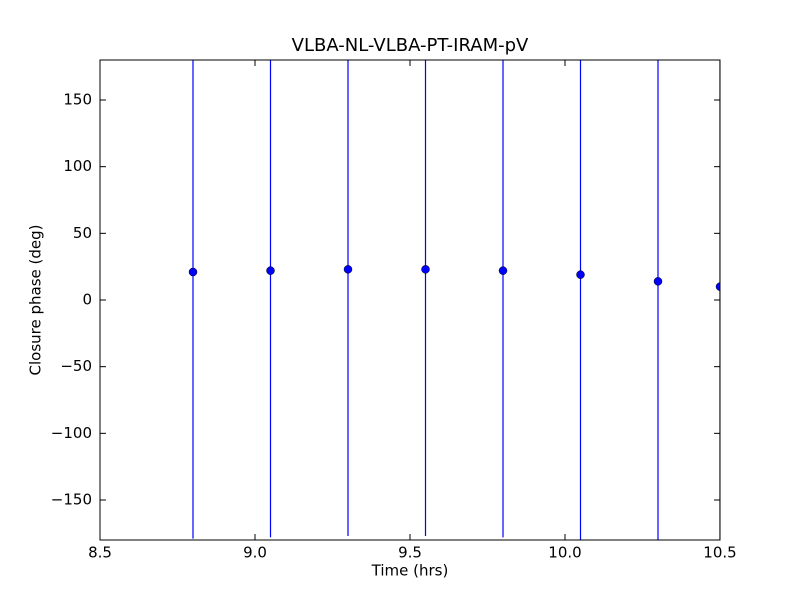  What do you see at coordinates (87, 300) in the screenshot?
I see `y-tick-label: 0` at bounding box center [87, 300].